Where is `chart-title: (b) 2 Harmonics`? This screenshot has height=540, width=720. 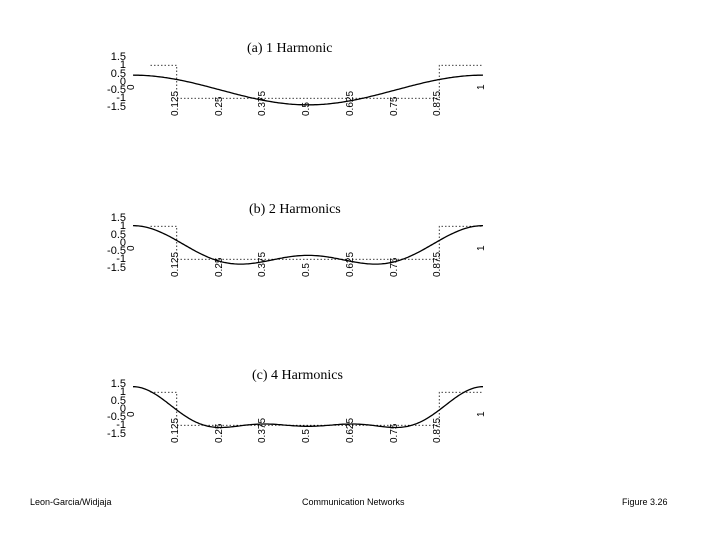
chart-title: (b) 2 Harmonics is located at coordinates (295, 209).